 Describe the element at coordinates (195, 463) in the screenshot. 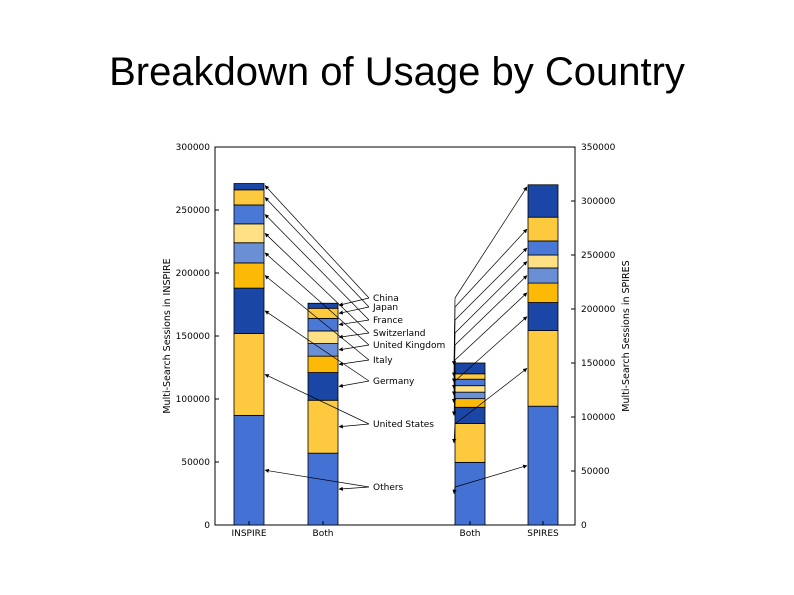

I see `left-tick-label: 50000` at that location.